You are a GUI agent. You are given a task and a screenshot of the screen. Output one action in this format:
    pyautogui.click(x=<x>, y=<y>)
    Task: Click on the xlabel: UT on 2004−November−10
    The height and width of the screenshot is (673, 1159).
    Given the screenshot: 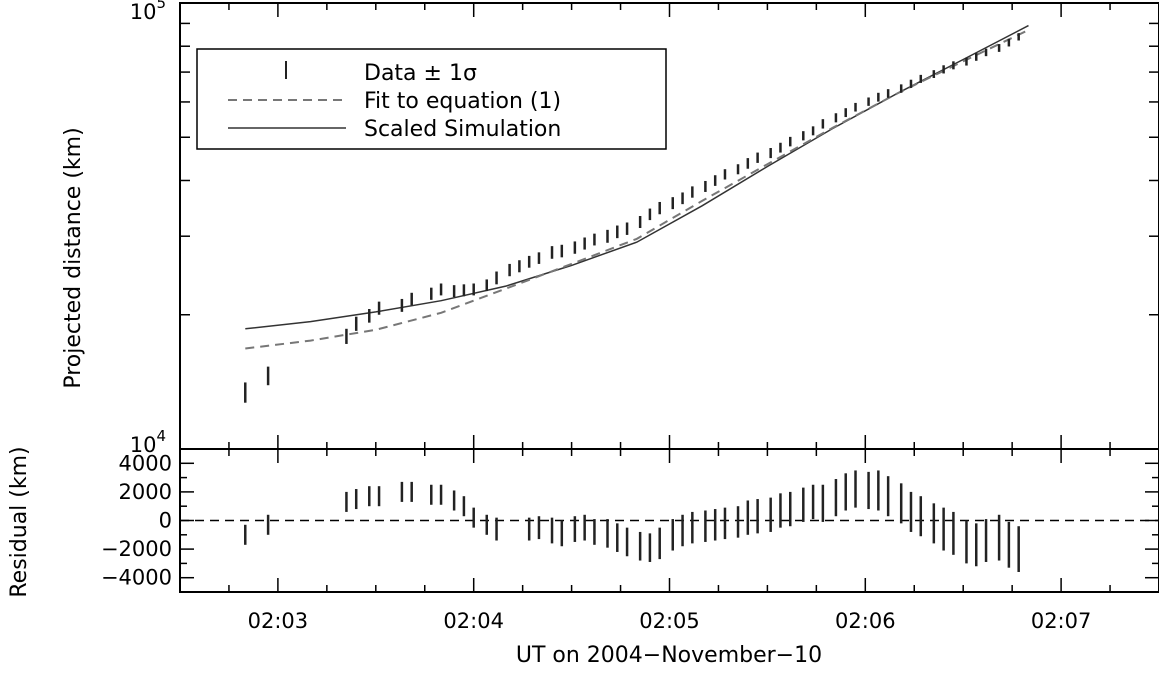 What is the action you would take?
    pyautogui.click(x=669, y=655)
    